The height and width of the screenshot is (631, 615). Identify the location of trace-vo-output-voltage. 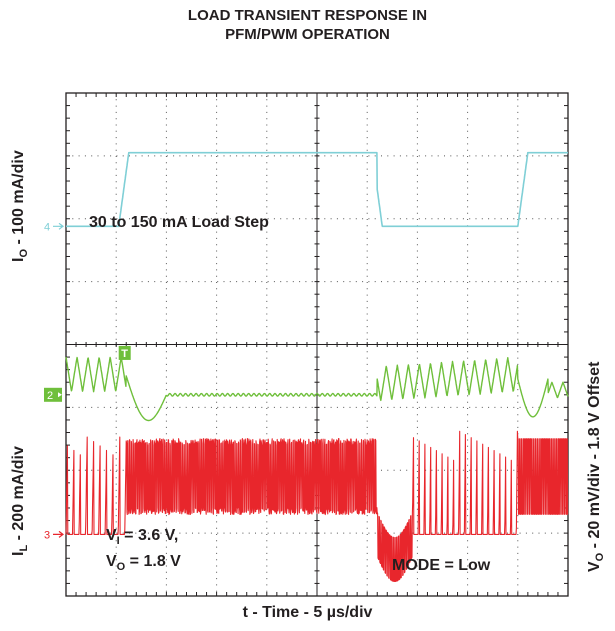
(317, 389).